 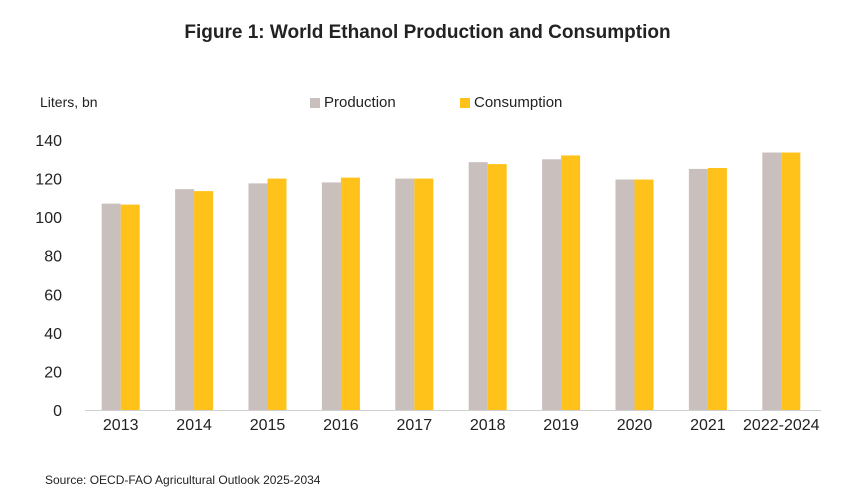 I want to click on bar-production-2020, so click(x=625, y=294).